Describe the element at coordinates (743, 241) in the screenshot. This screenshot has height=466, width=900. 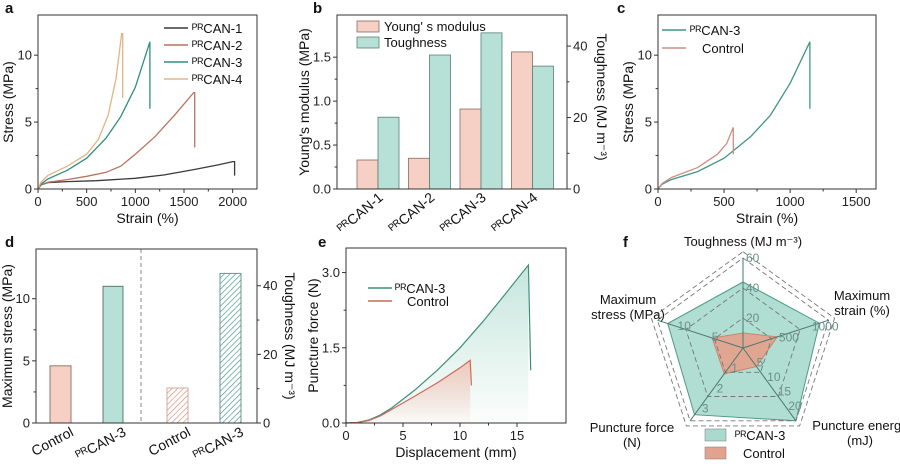
I see `radar-axis-label: Toughness (MJ m⁻³)` at that location.